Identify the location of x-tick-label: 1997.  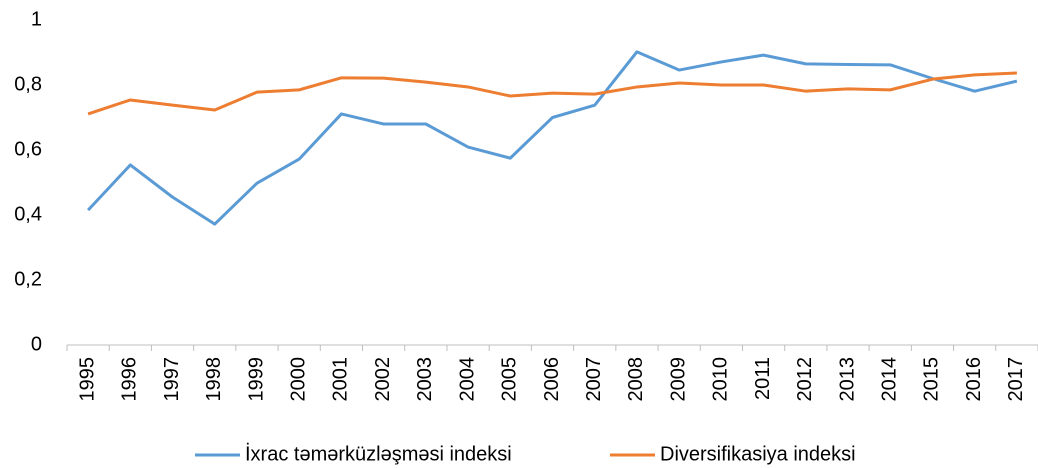
(172, 379).